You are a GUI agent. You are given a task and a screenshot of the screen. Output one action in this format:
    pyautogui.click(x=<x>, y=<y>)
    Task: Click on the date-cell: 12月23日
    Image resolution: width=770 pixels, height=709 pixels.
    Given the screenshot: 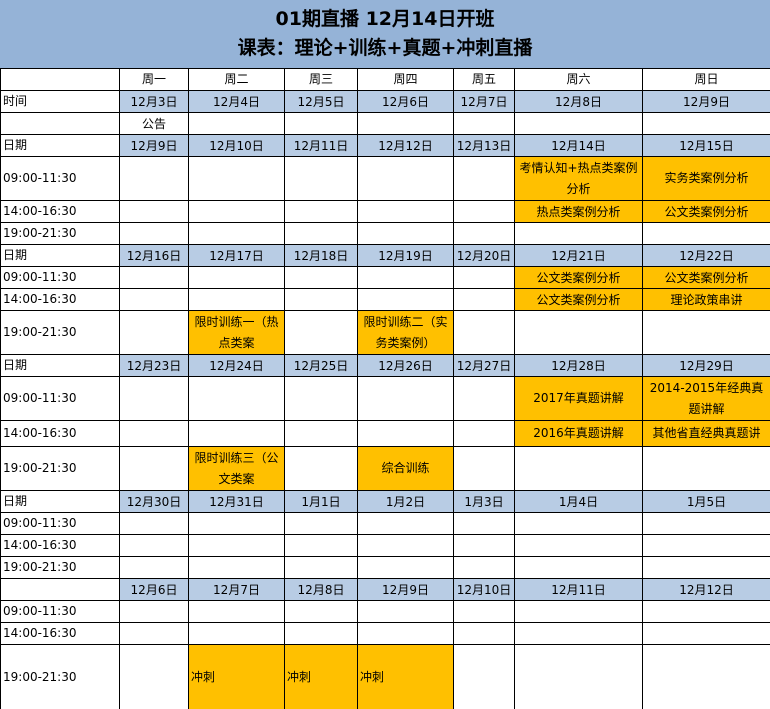 What is the action you would take?
    pyautogui.click(x=154, y=365)
    